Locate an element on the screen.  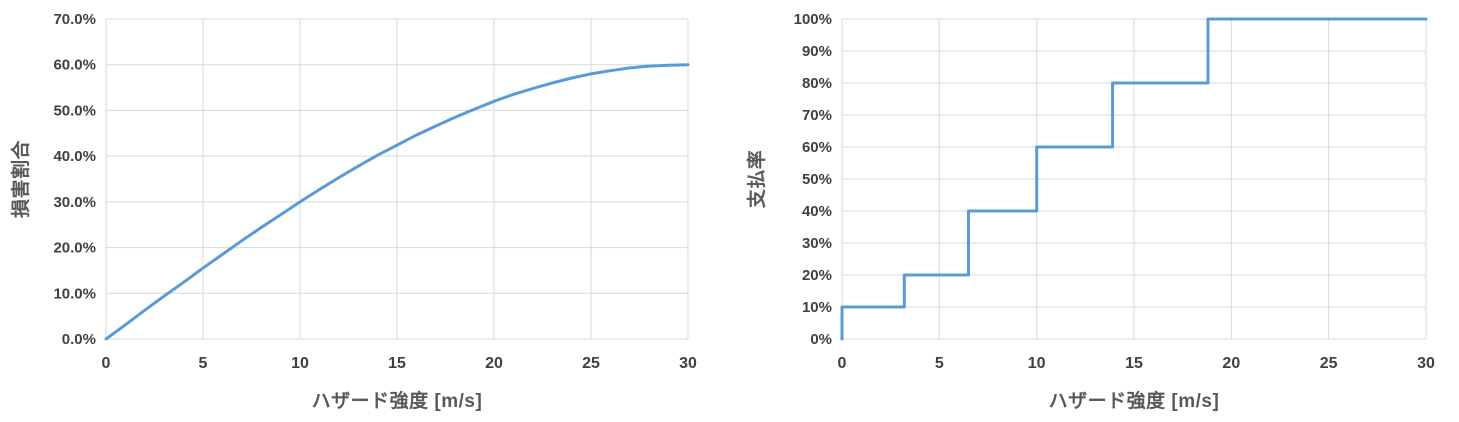
y-tick-label: 20.0% is located at coordinates (74, 248).